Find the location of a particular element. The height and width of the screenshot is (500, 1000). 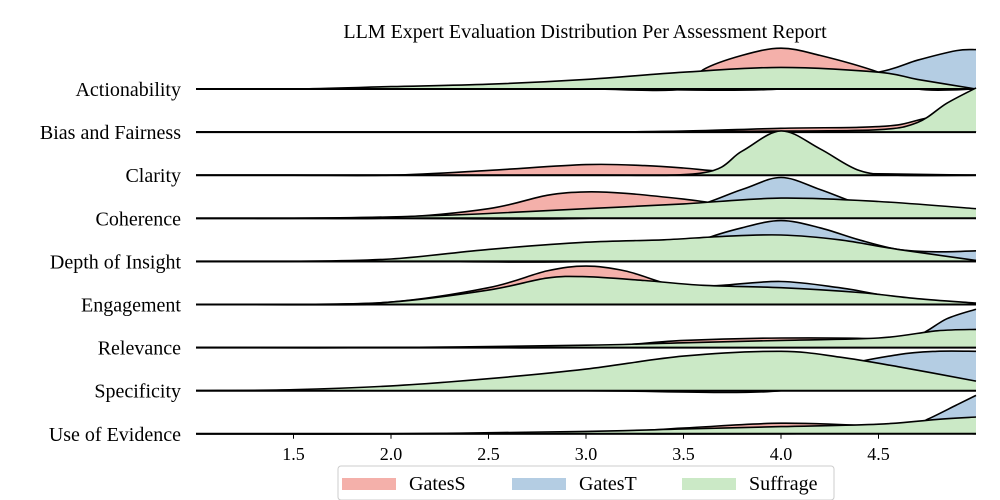

row-label: Engagement is located at coordinates (131, 306).